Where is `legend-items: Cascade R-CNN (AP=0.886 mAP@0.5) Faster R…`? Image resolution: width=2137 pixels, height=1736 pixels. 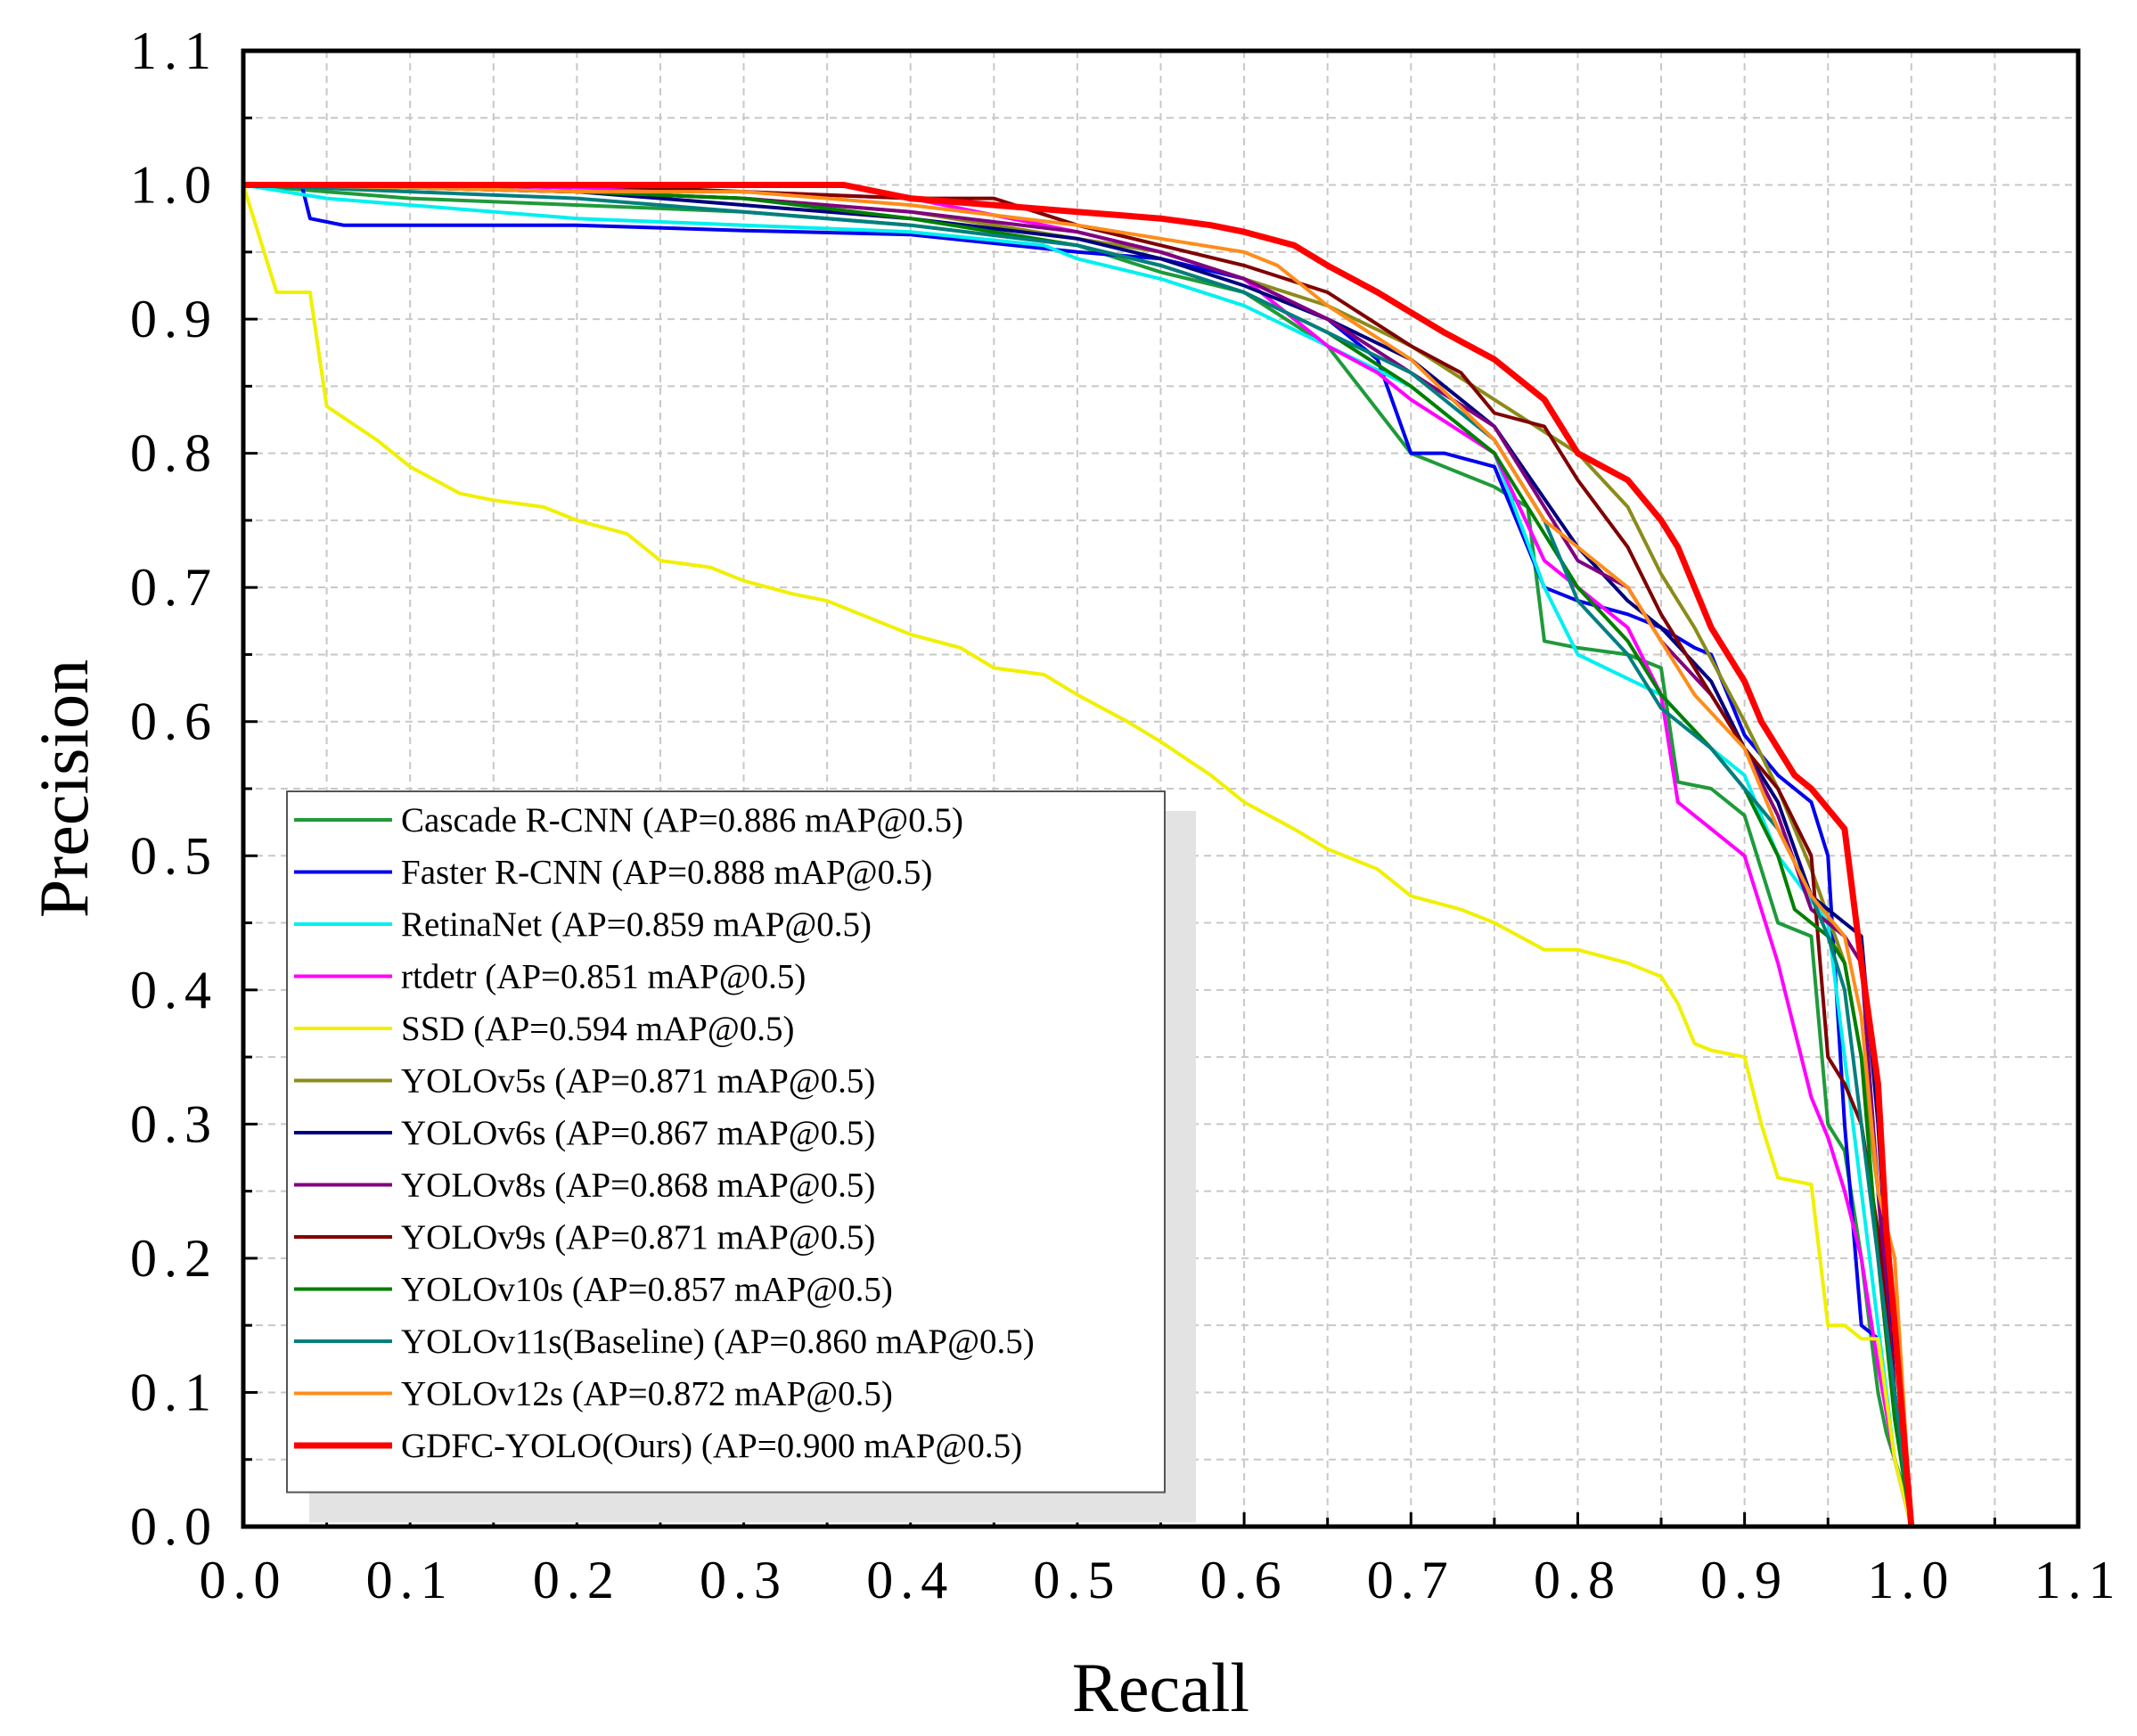 legend-items: Cascade R-CNN (AP=0.886 mAP@0.5) Faster R… is located at coordinates (664, 1133).